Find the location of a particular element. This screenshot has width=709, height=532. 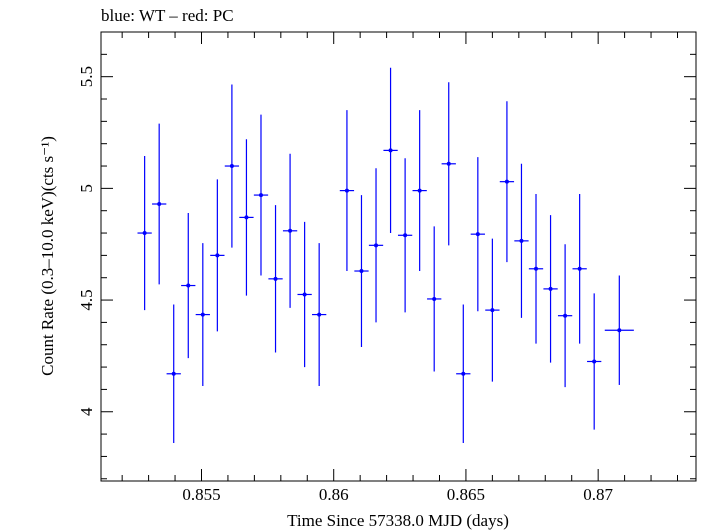

x-axis-label: Time Since 57338.0 MJD (days) is located at coordinates (398, 520).